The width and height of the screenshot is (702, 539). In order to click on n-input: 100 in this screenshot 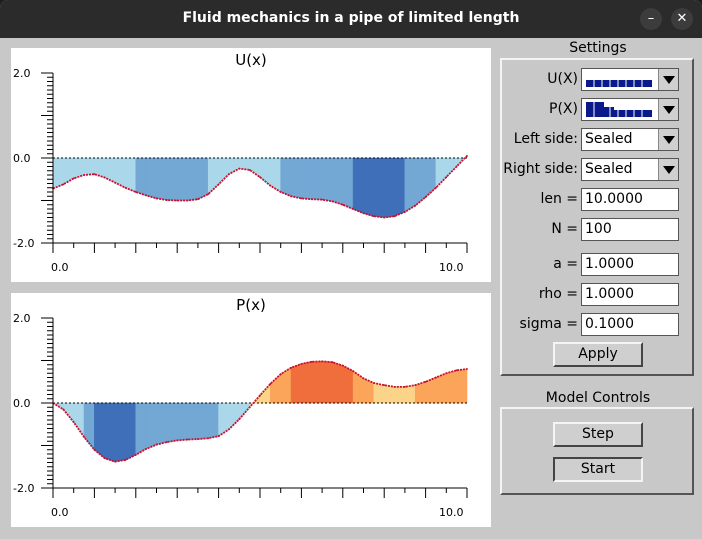, I will do `click(630, 229)`.